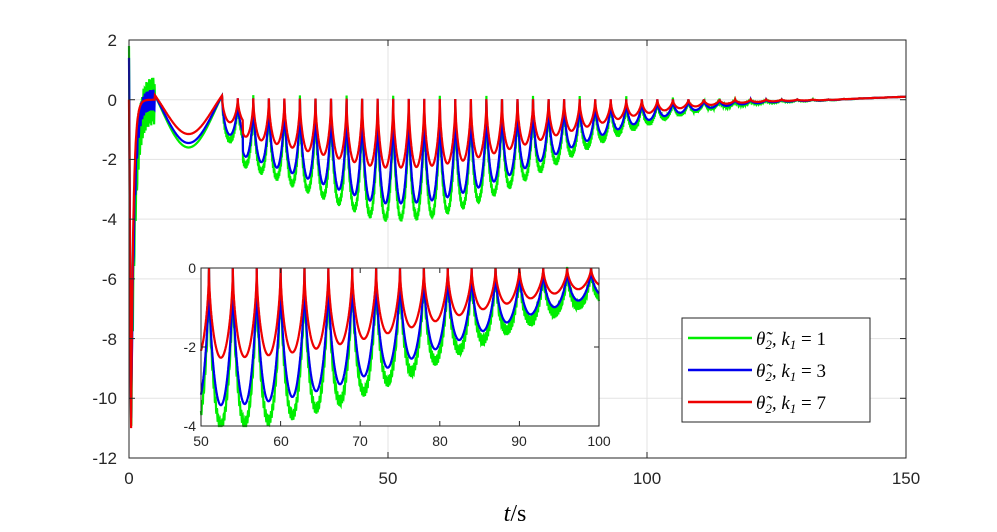  Describe the element at coordinates (519, 441) in the screenshot. I see `inset-x-tick-label: 90` at that location.